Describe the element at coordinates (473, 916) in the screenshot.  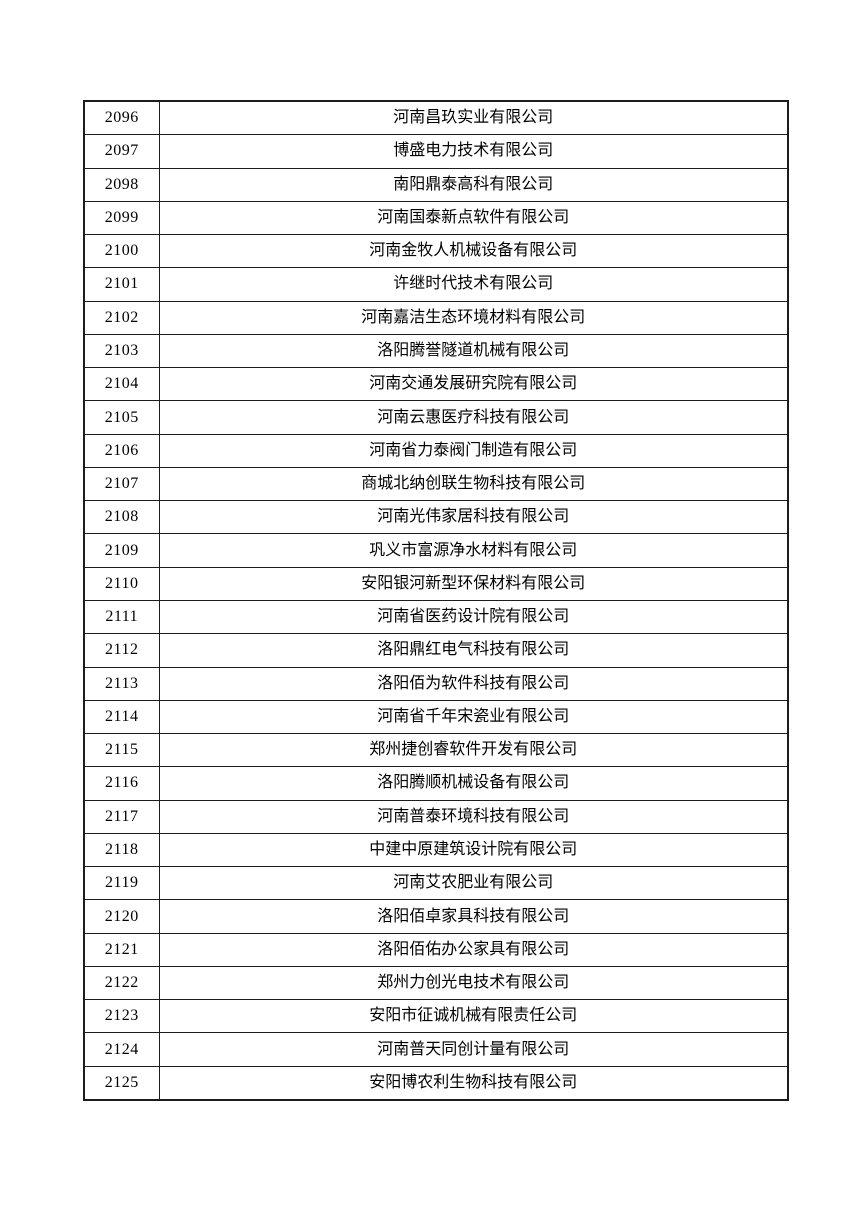
I see `company-name-cell: 洛阳佰卓家具科技有限公司` at that location.